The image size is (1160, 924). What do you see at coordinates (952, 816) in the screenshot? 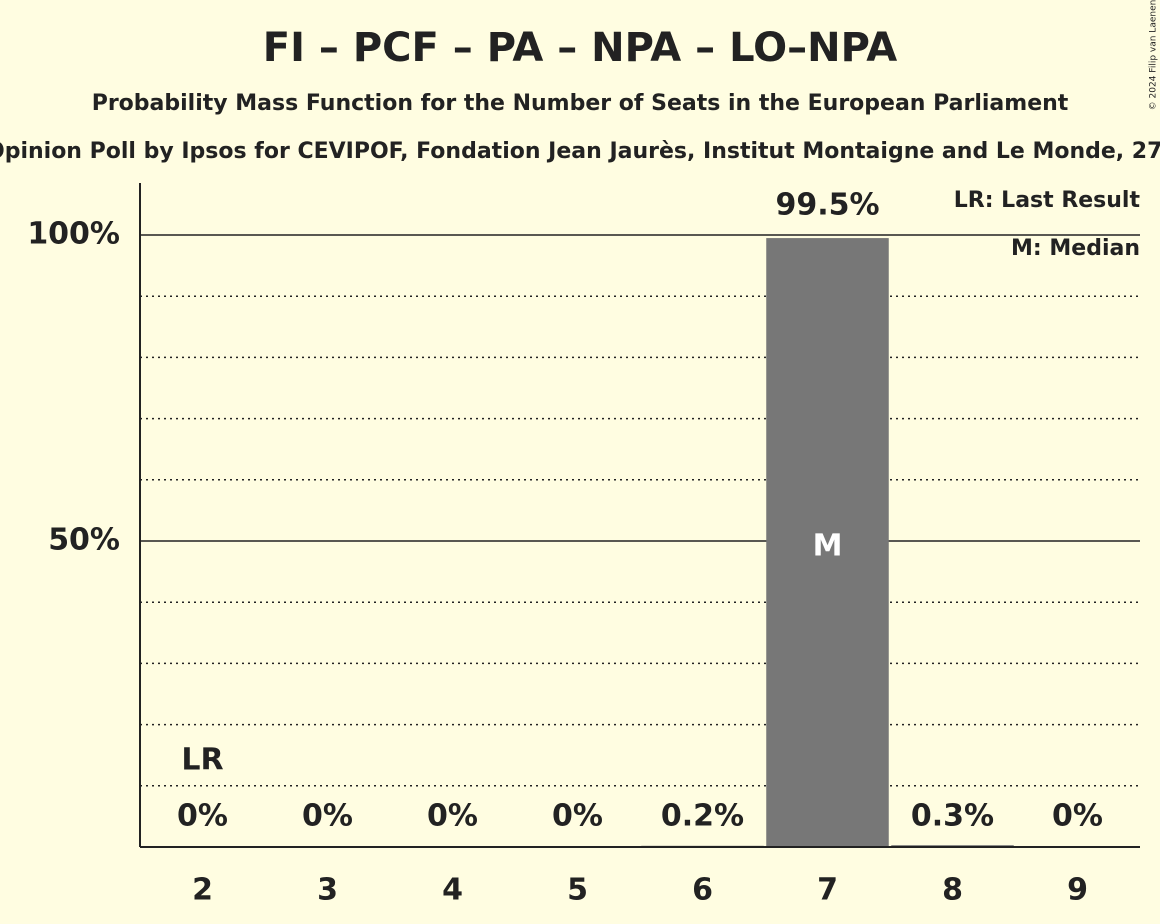
I see `value-label: 0.3%` at bounding box center [952, 816].